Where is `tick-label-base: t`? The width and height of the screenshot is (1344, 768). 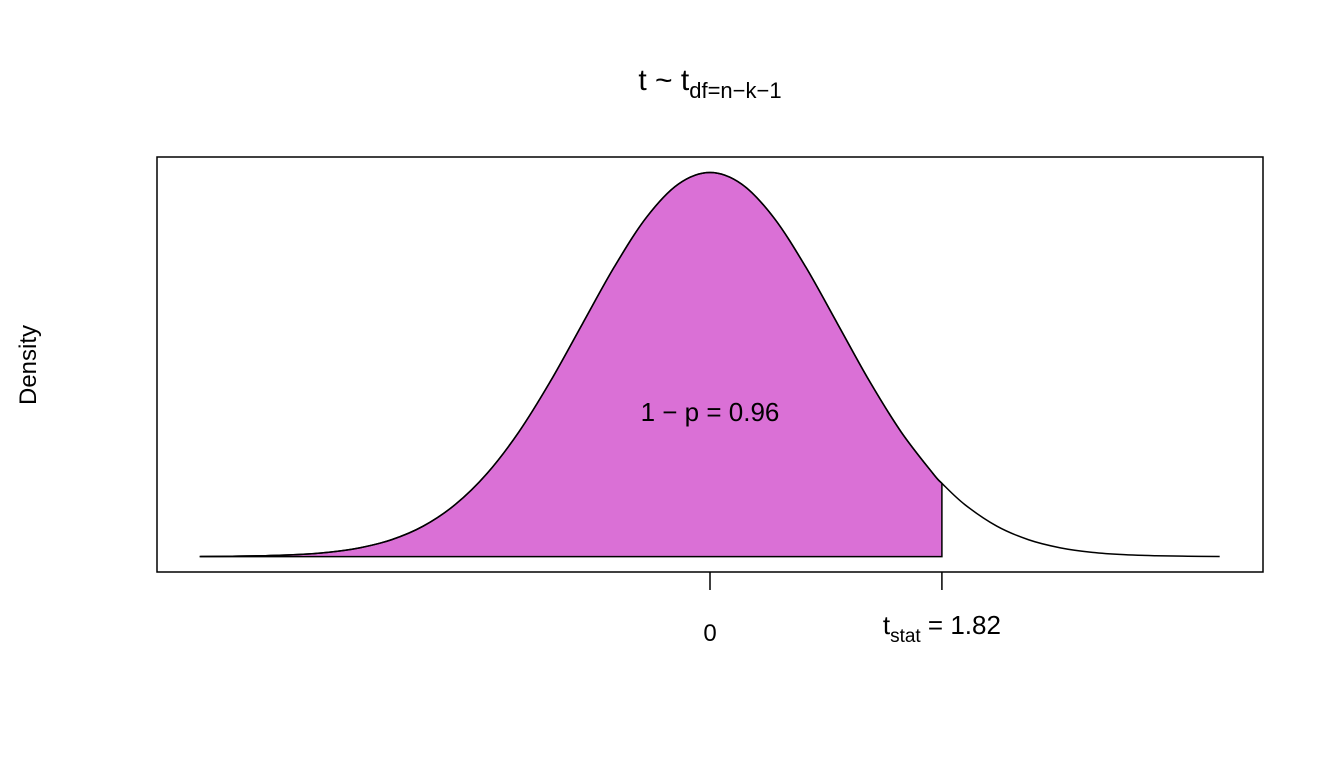 tick-label-base: t is located at coordinates (887, 625).